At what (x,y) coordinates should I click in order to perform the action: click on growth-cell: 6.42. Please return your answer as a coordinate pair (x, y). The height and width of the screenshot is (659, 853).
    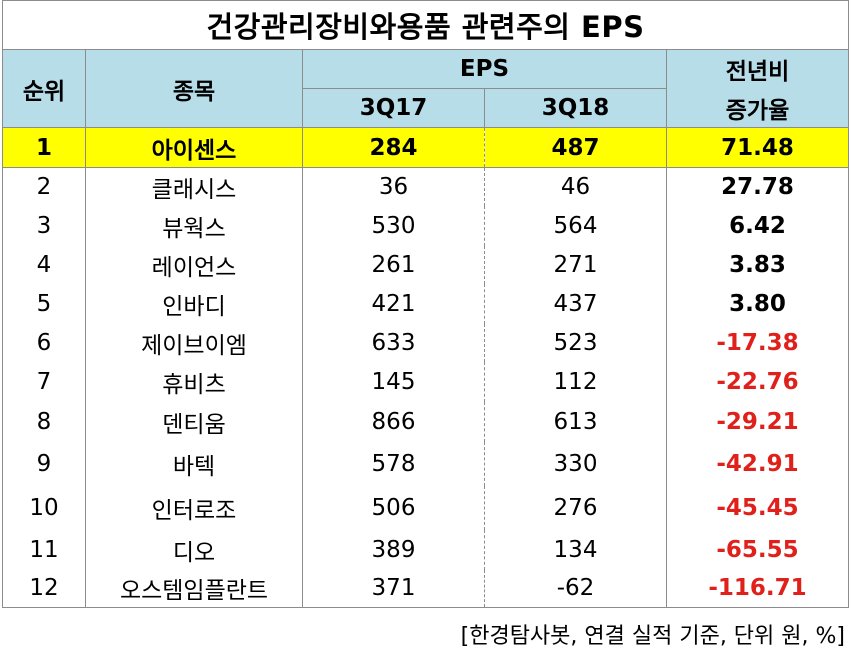
    Looking at the image, I should click on (757, 225).